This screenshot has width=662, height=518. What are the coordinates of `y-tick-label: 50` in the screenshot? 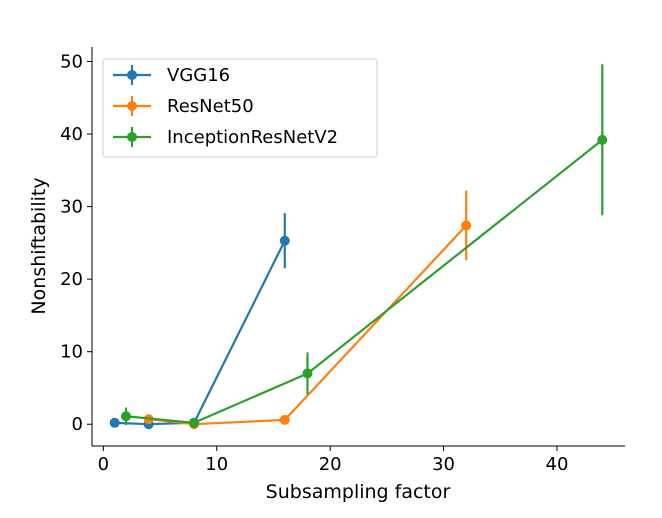 It's located at (71, 62).